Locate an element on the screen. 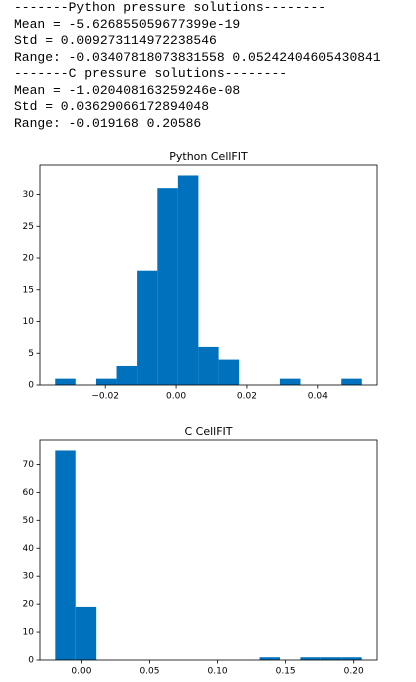  output-line: Std = 0.009273114972238546 is located at coordinates (115, 40).